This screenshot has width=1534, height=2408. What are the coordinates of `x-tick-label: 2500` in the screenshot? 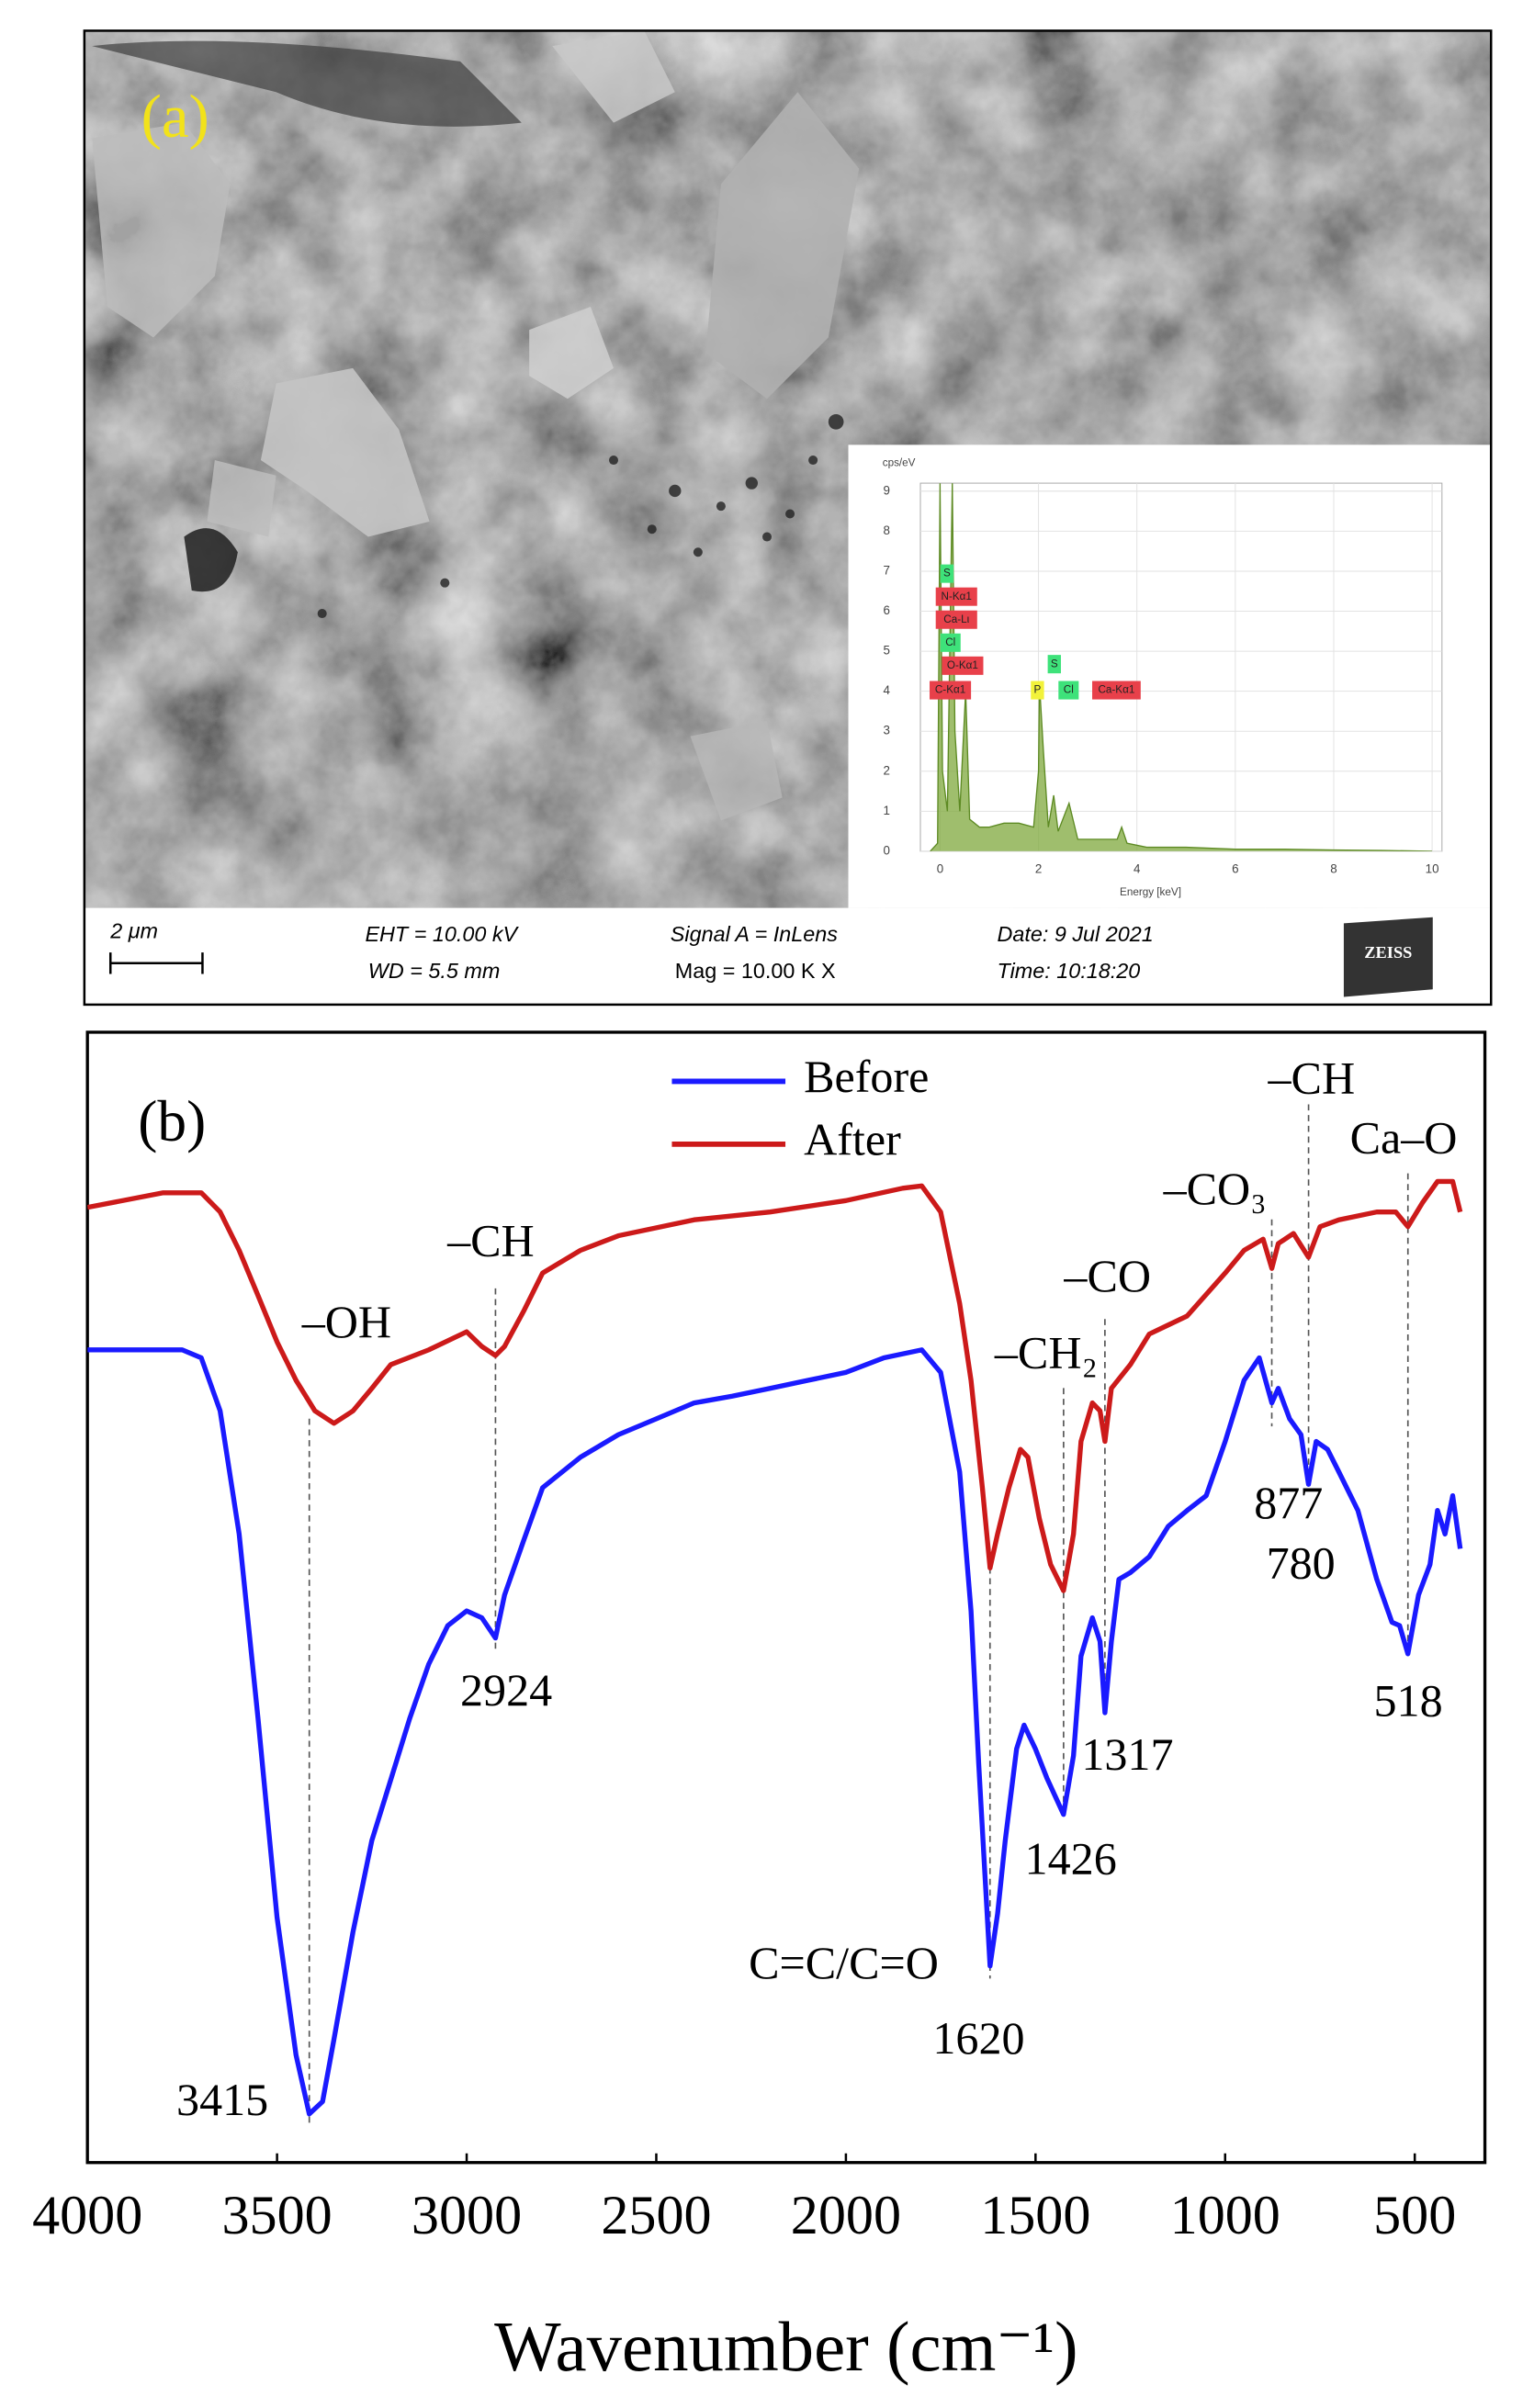 It's located at (656, 2215).